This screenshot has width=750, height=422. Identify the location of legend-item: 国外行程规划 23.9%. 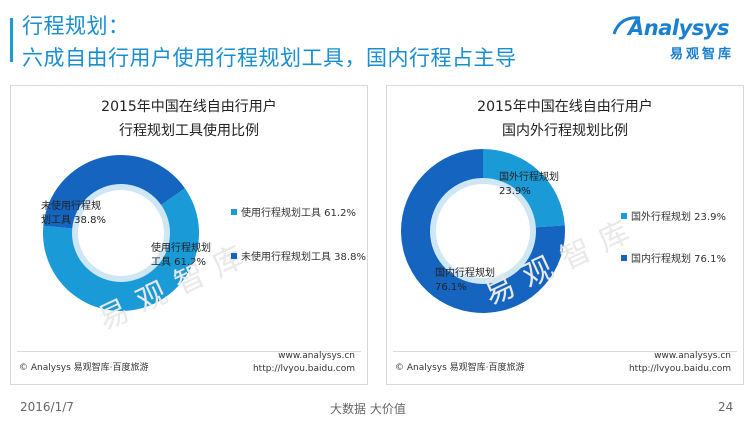
(673, 215).